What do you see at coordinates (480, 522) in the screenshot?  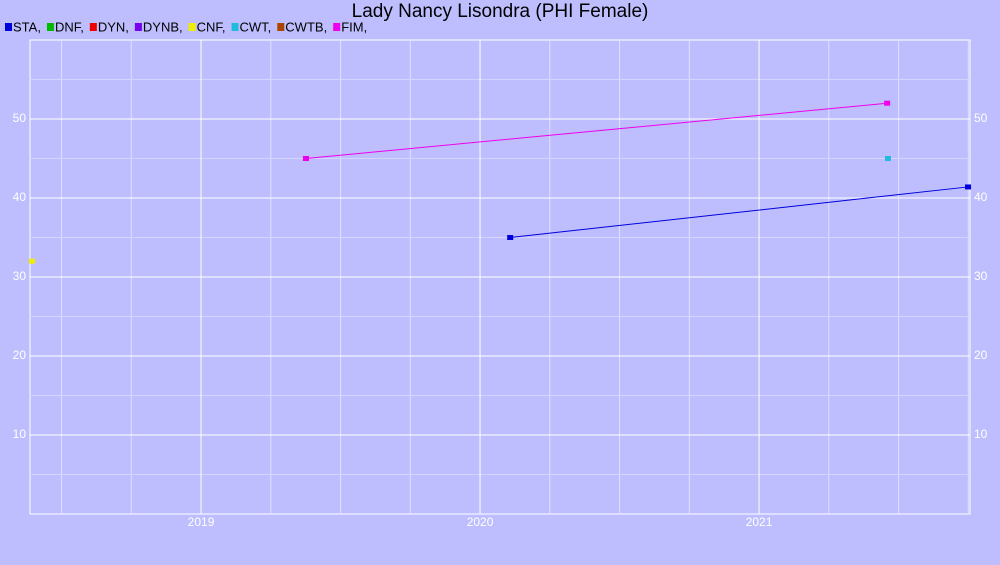 I see `x-tick-label: 2020` at bounding box center [480, 522].